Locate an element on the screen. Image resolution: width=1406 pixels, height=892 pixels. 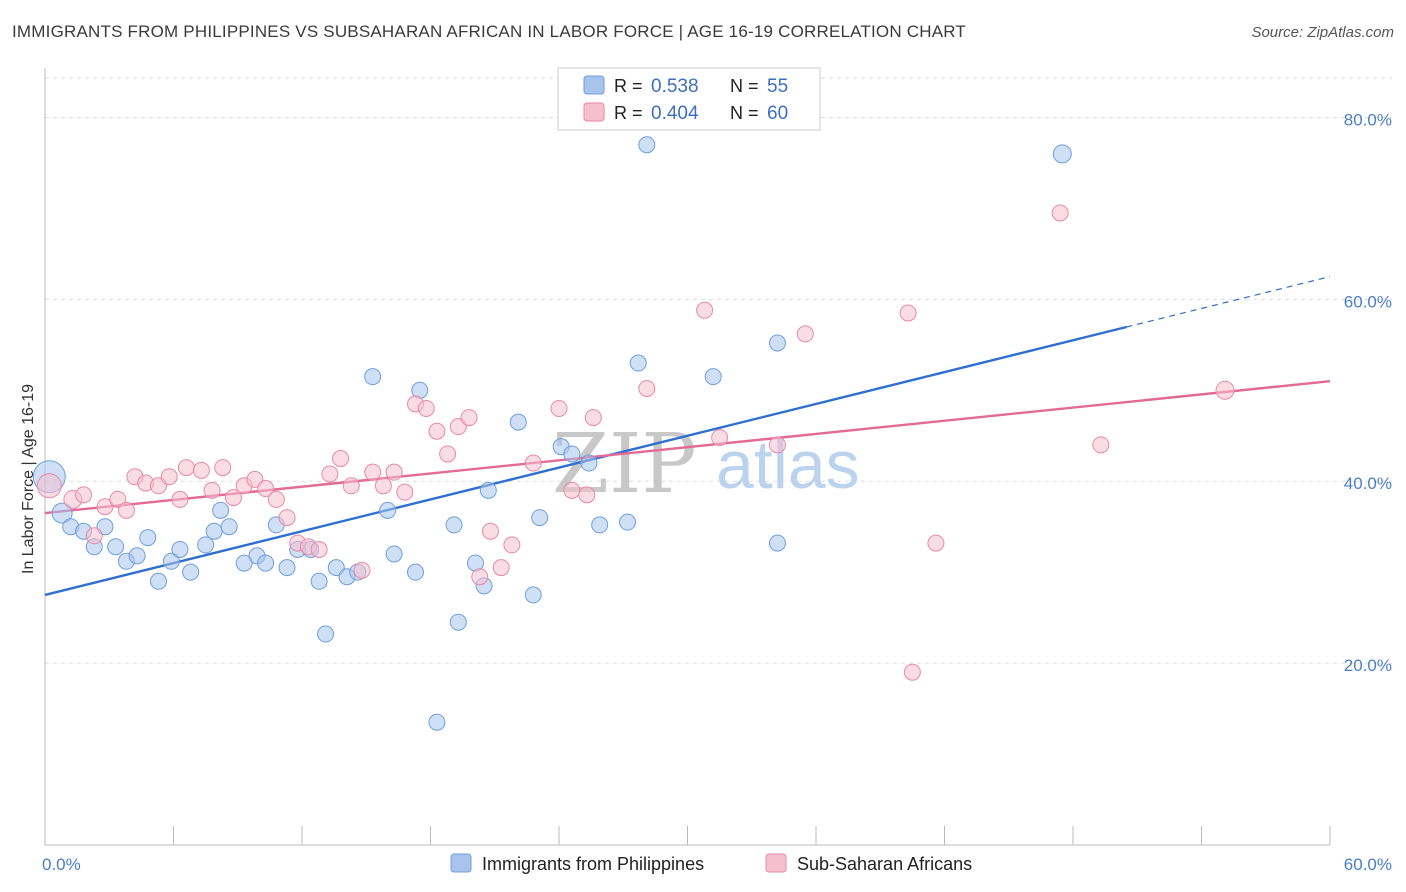
stats-legend-n-value-1: 55 is located at coordinates (777, 86).